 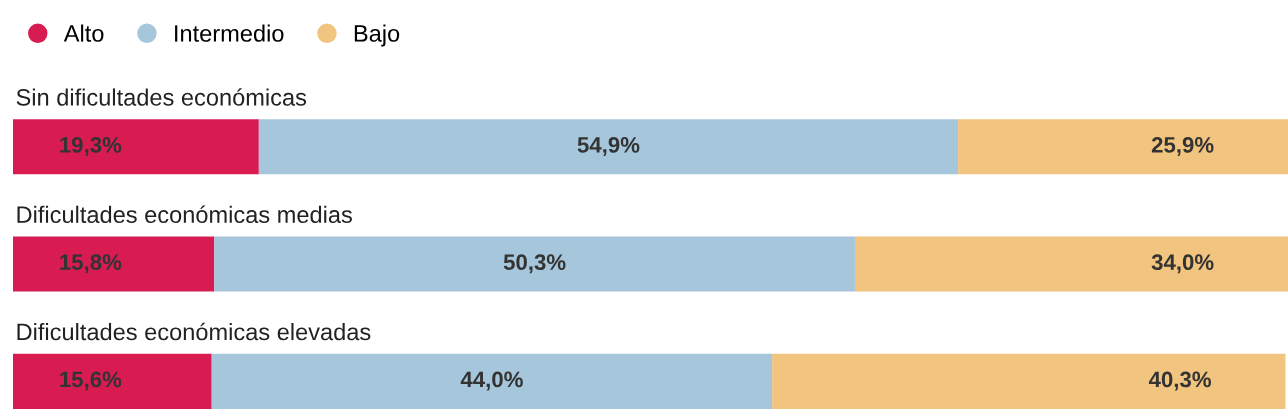 I want to click on legend-label: Alto, so click(x=83, y=33).